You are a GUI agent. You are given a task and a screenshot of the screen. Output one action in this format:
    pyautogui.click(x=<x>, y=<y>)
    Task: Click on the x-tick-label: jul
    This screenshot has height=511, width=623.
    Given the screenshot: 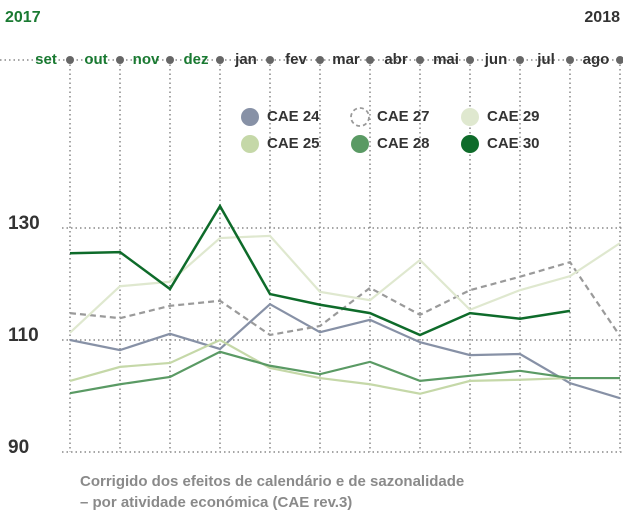 What is the action you would take?
    pyautogui.click(x=545, y=59)
    